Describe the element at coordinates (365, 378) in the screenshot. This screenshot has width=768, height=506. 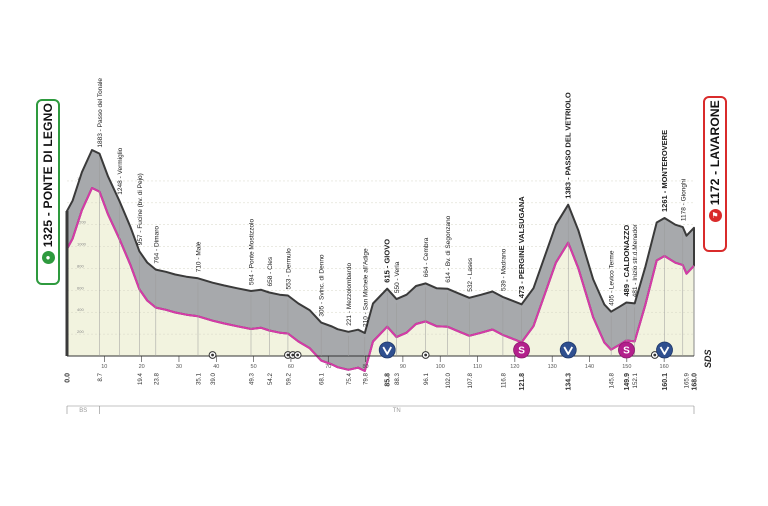
I see `km-label: 79.8` at that location.